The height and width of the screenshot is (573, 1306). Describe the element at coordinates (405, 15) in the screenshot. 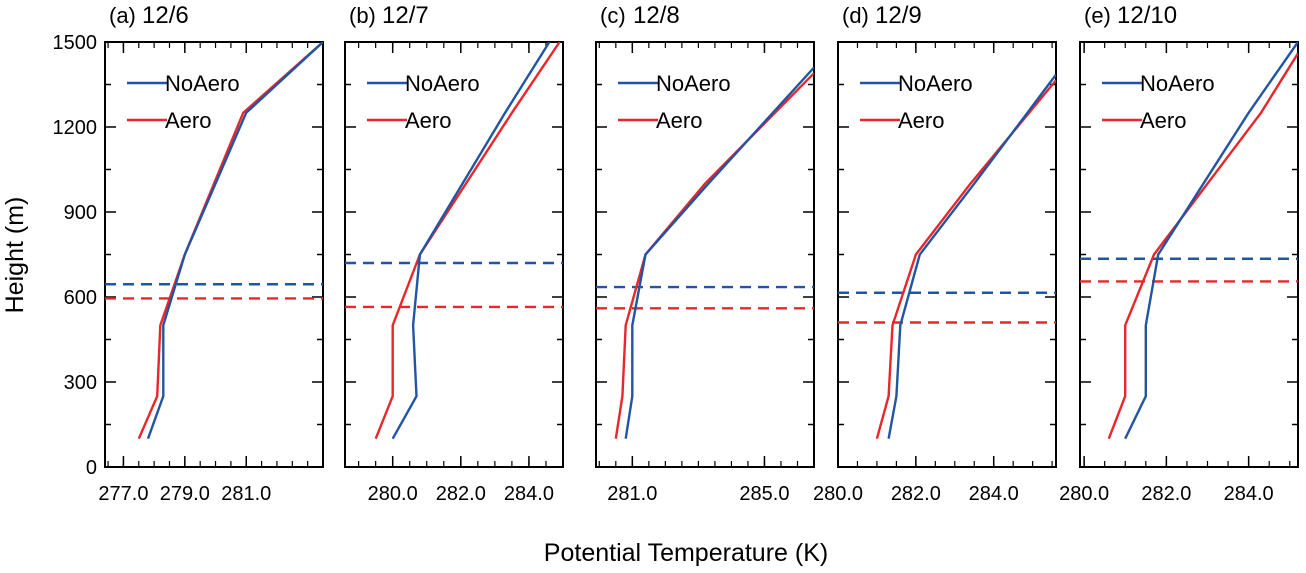

I see `panel-title: 12/7` at that location.